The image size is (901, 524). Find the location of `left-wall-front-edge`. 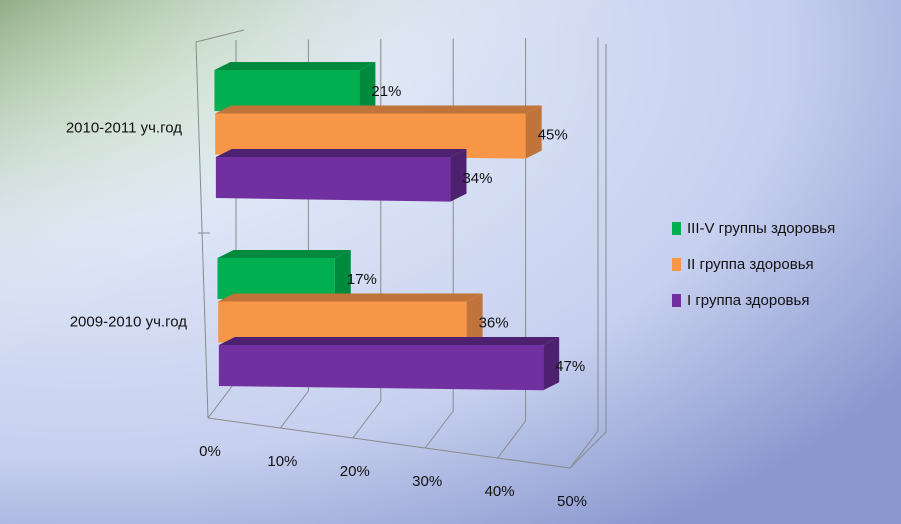

left-wall-front-edge is located at coordinates (202, 230).